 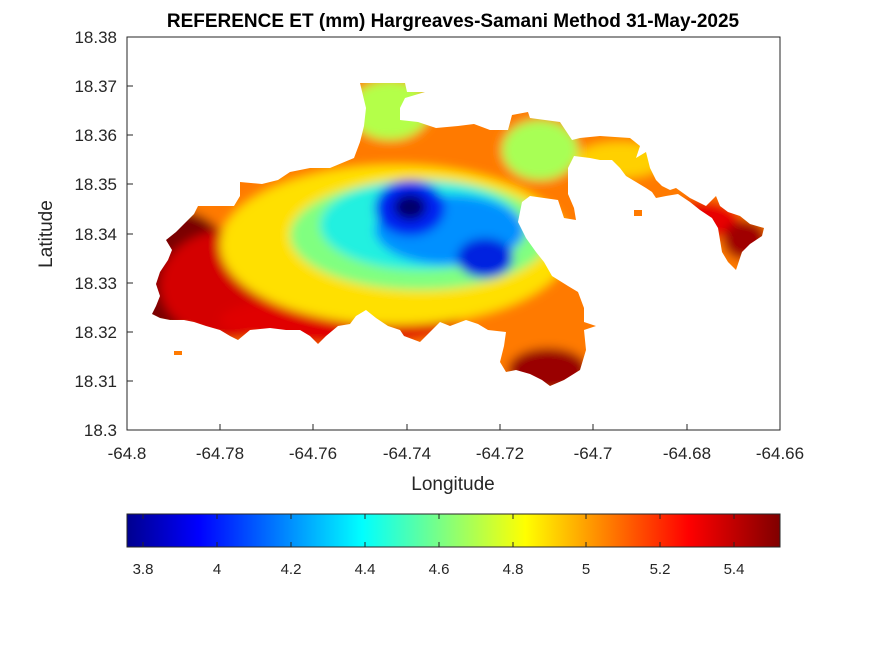 What do you see at coordinates (485, 258) in the screenshot?
I see `heat-min2-blue` at bounding box center [485, 258].